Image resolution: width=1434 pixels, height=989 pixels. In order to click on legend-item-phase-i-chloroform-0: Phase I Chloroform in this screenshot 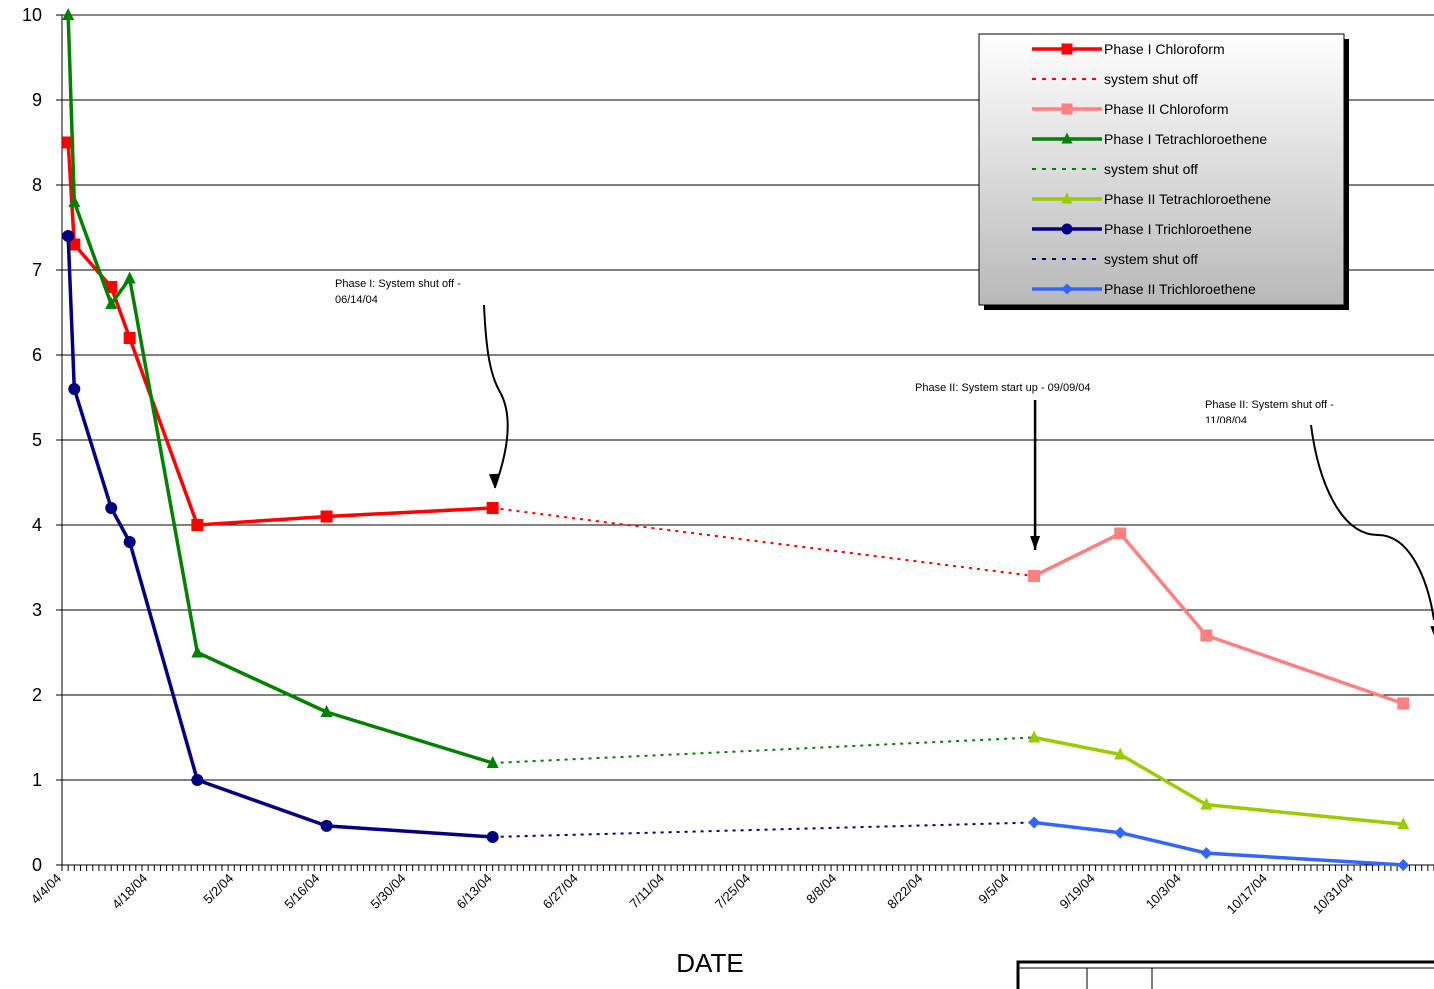, I will do `click(1128, 49)`.